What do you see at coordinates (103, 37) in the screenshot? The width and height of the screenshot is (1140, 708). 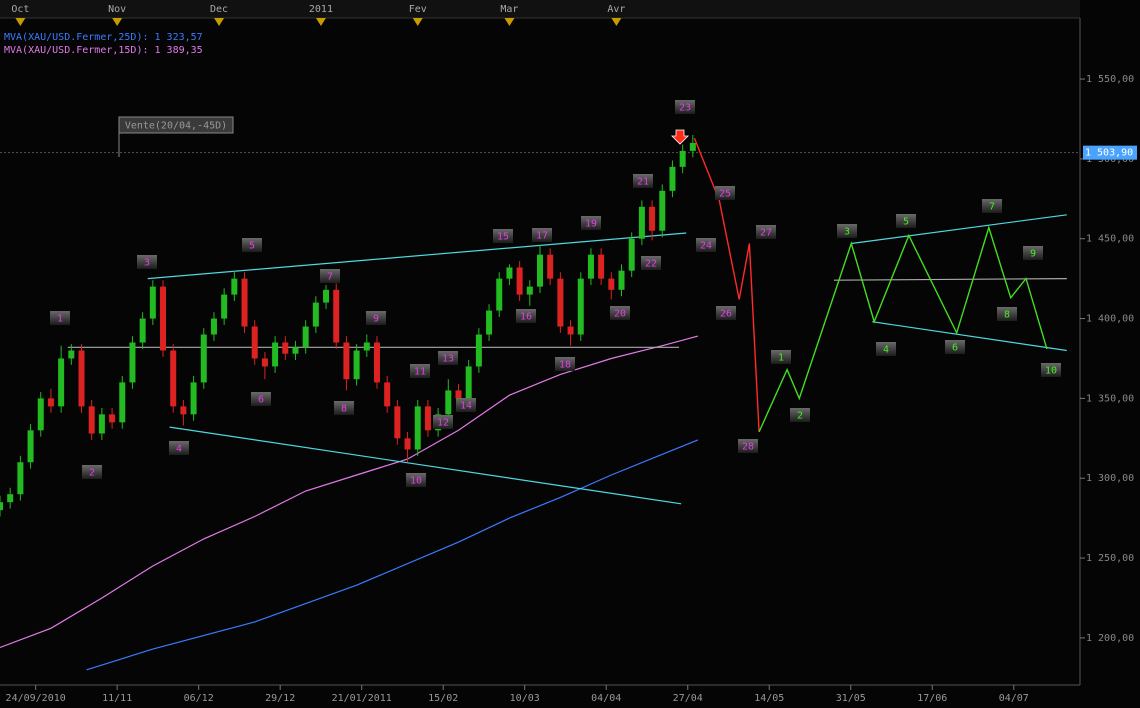 I see `indicator-label: MVA(XAU/USD.Fermer,25D): 1 323,57` at bounding box center [103, 37].